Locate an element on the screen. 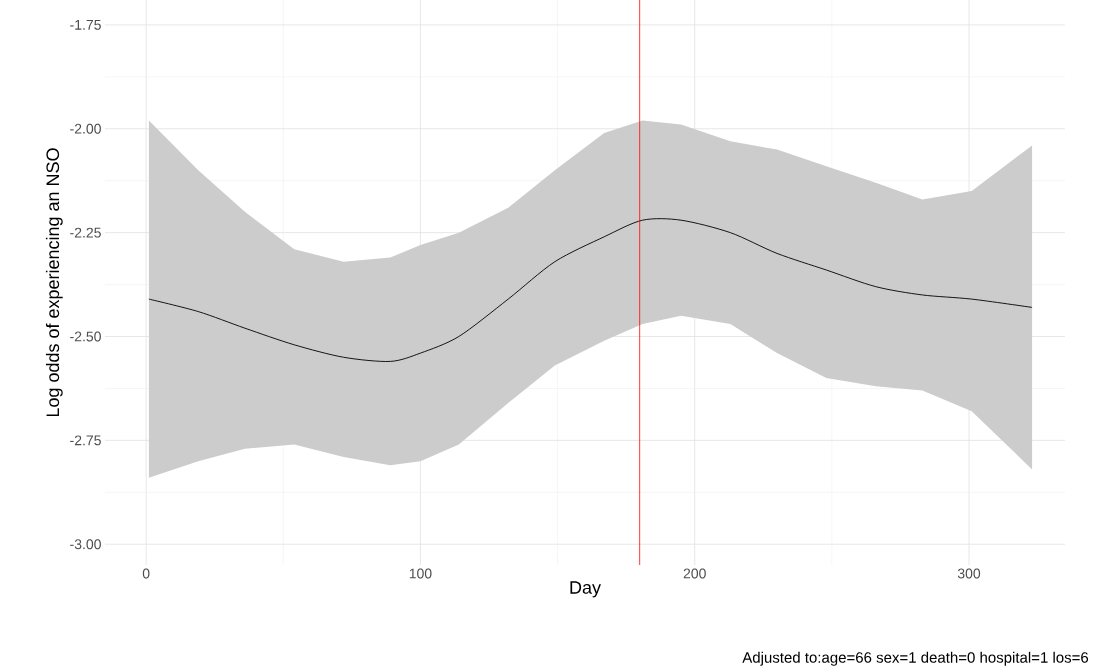  y-tick-label: -2.25 is located at coordinates (85, 232).